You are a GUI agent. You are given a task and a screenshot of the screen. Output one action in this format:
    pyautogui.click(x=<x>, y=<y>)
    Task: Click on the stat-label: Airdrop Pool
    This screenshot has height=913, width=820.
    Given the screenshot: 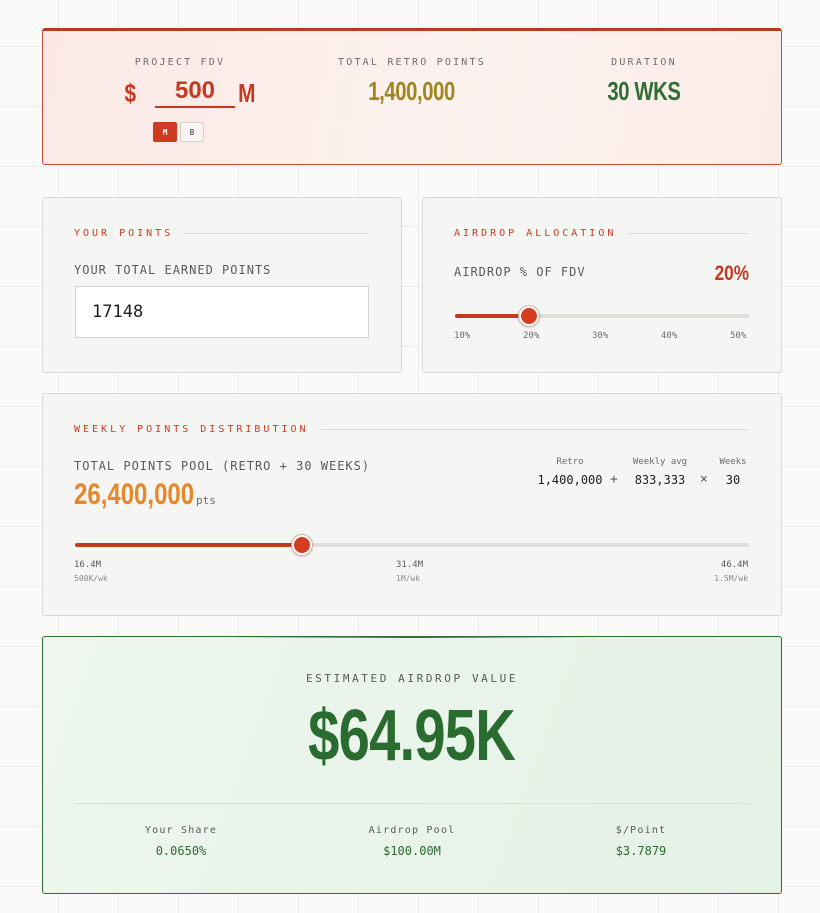 What is the action you would take?
    pyautogui.click(x=412, y=830)
    